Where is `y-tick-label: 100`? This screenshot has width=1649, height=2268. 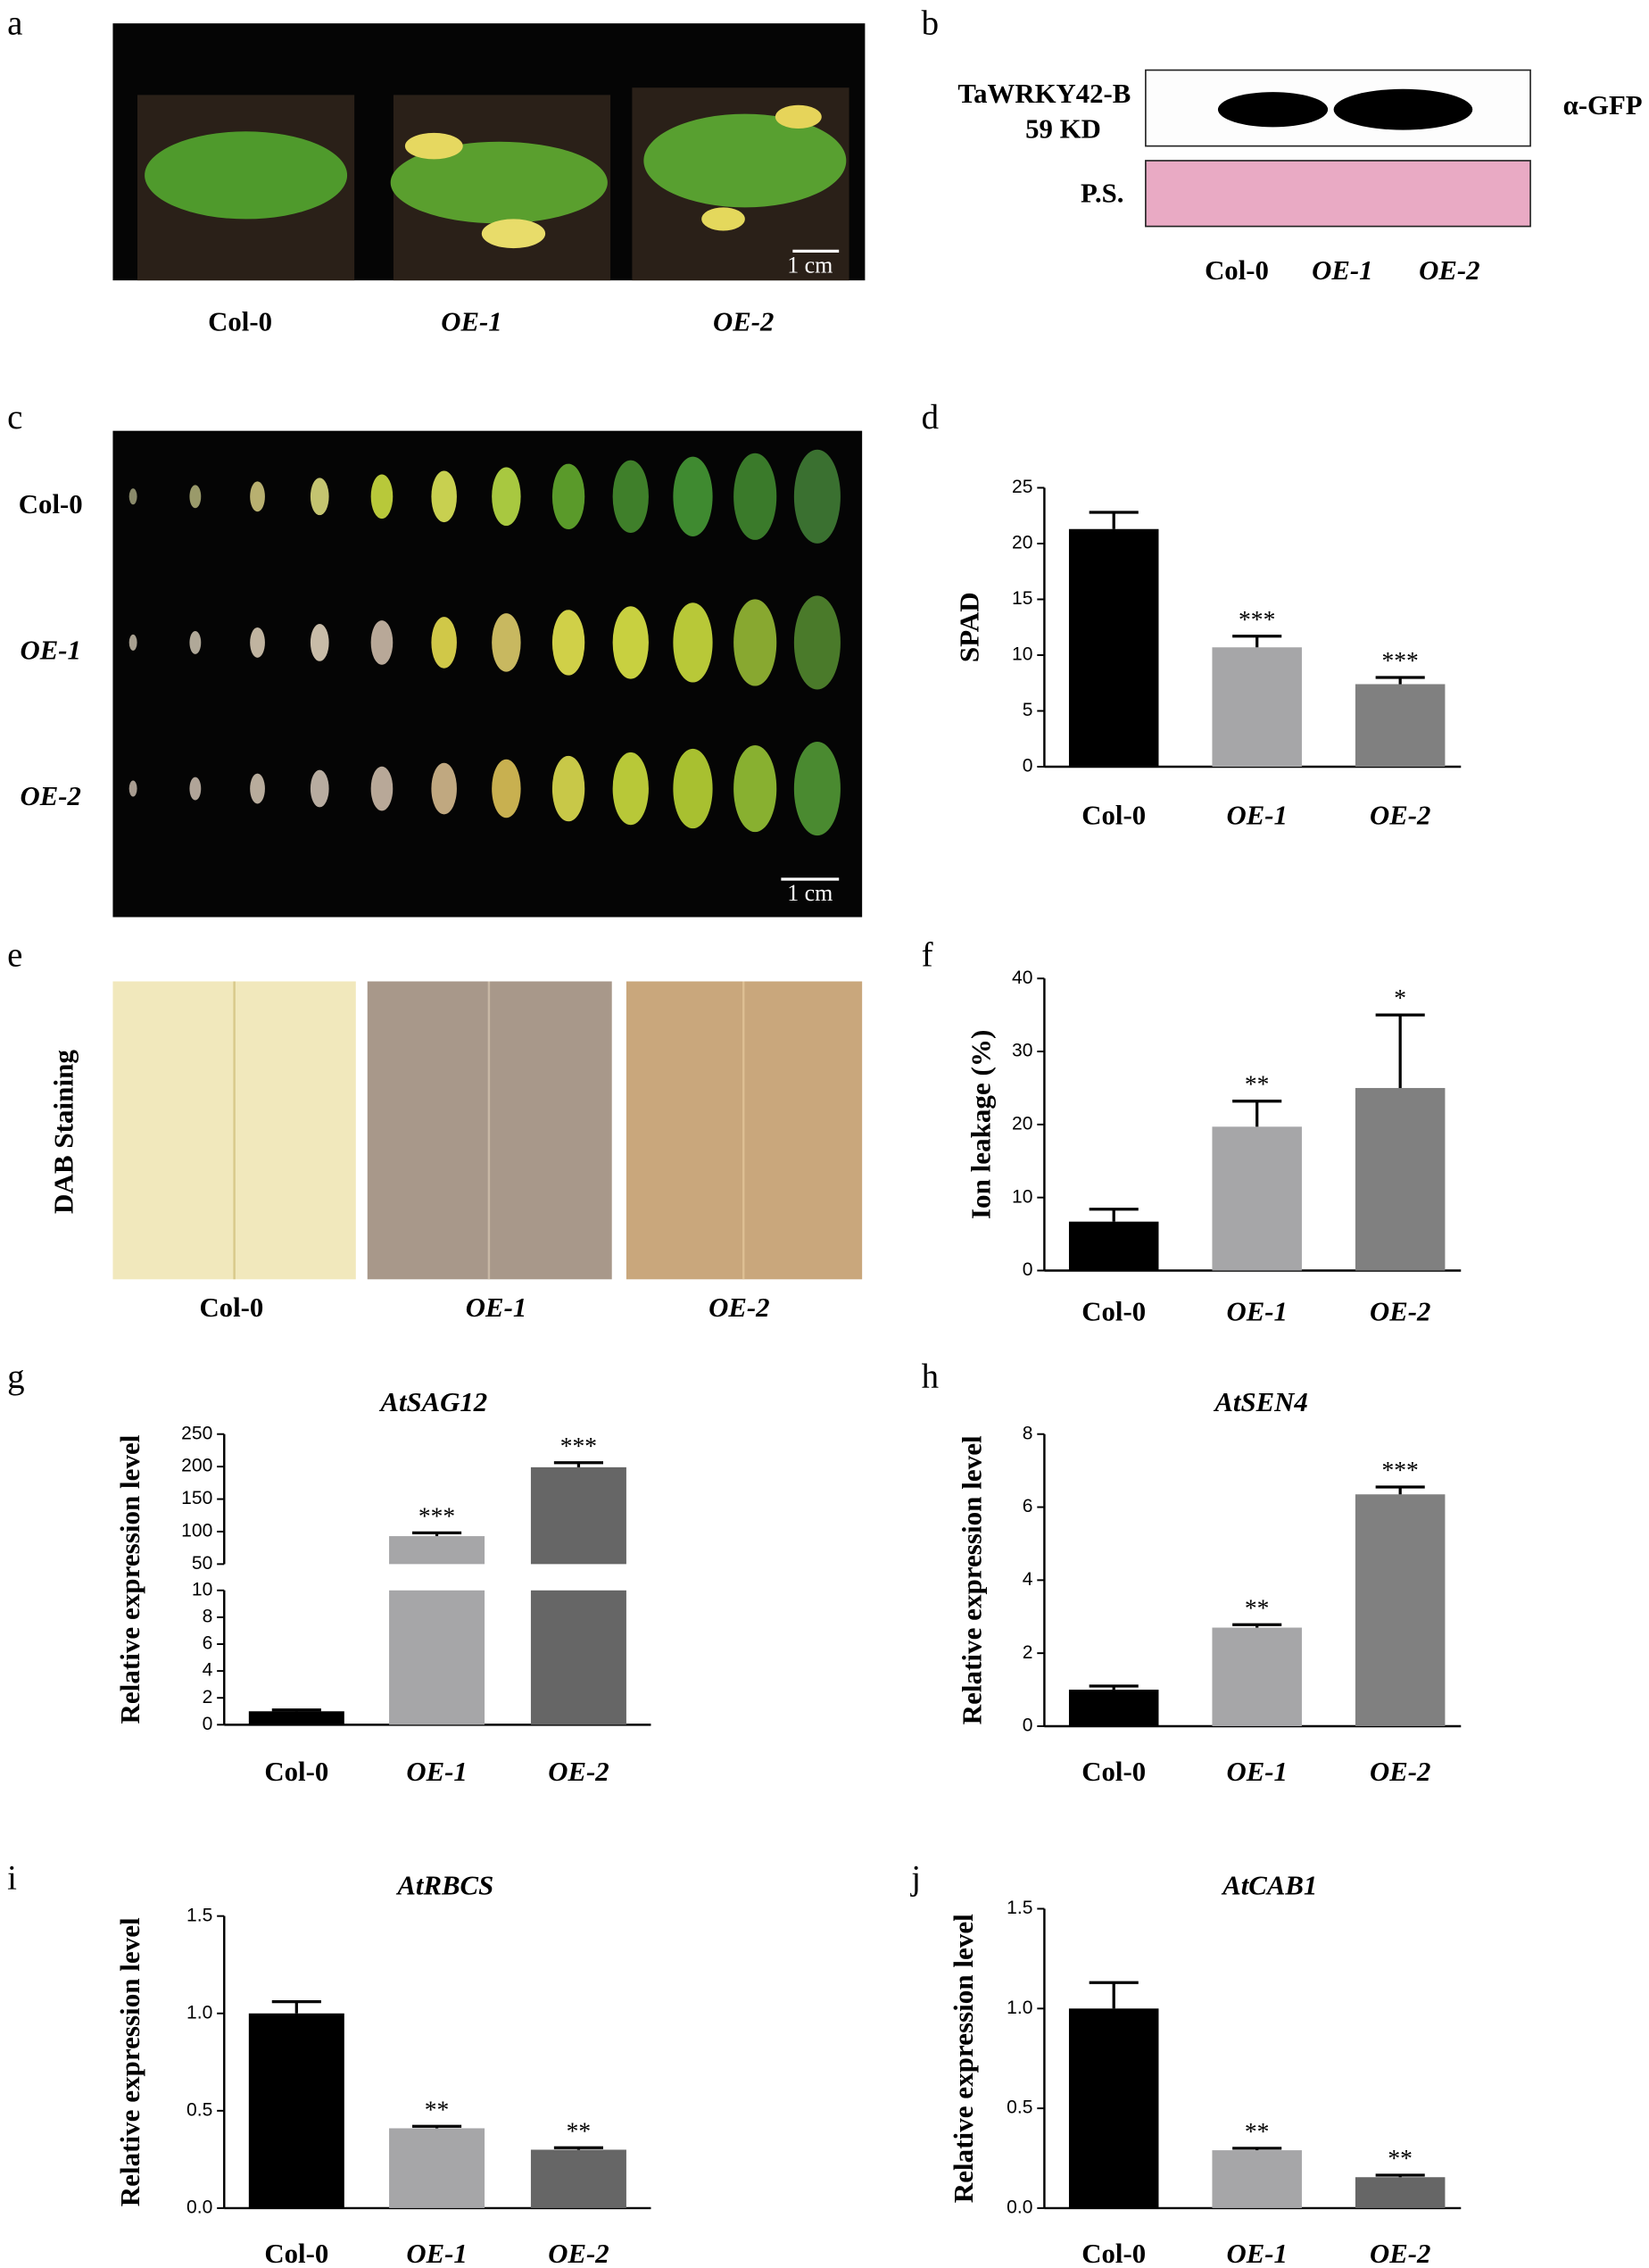
y-tick-label: 100 is located at coordinates (196, 1531).